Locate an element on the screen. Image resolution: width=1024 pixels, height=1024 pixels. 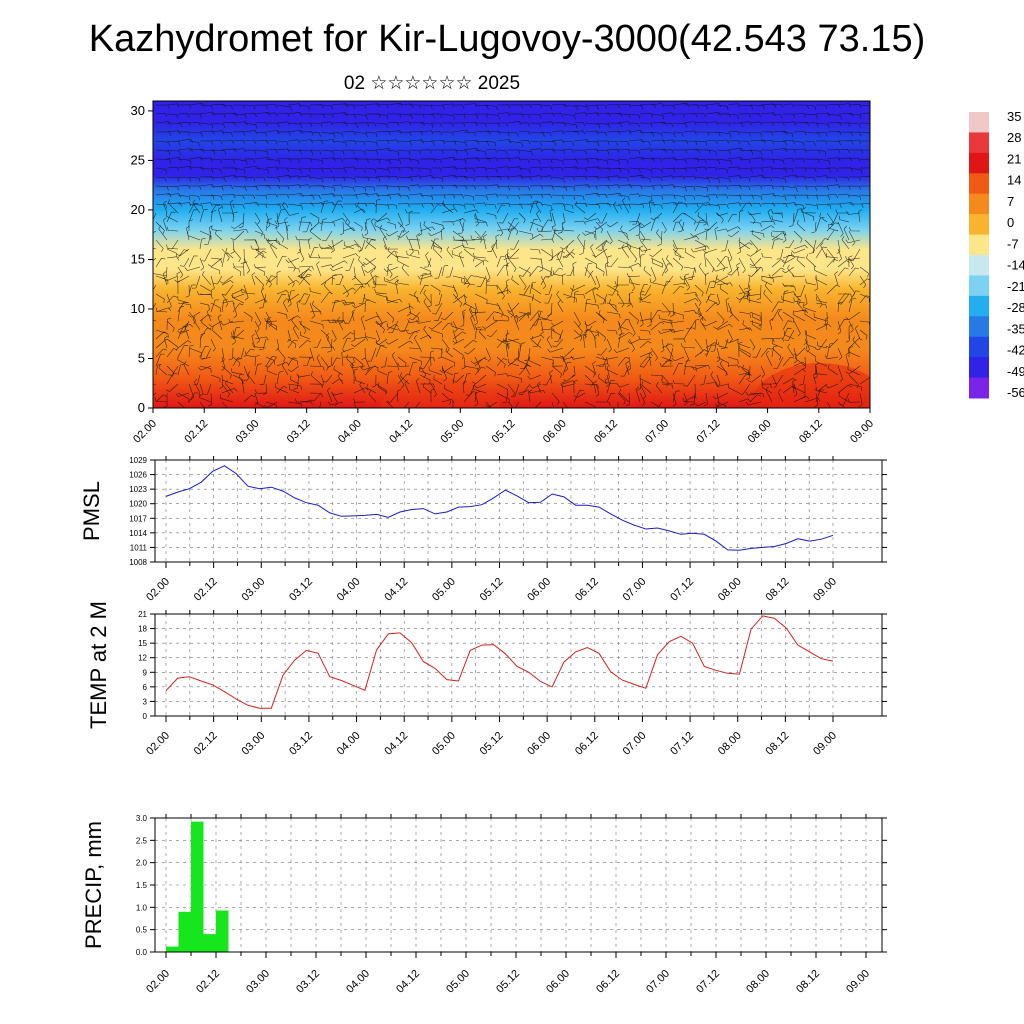
pmsl-x-tick-label: 08.00 is located at coordinates (730, 590).